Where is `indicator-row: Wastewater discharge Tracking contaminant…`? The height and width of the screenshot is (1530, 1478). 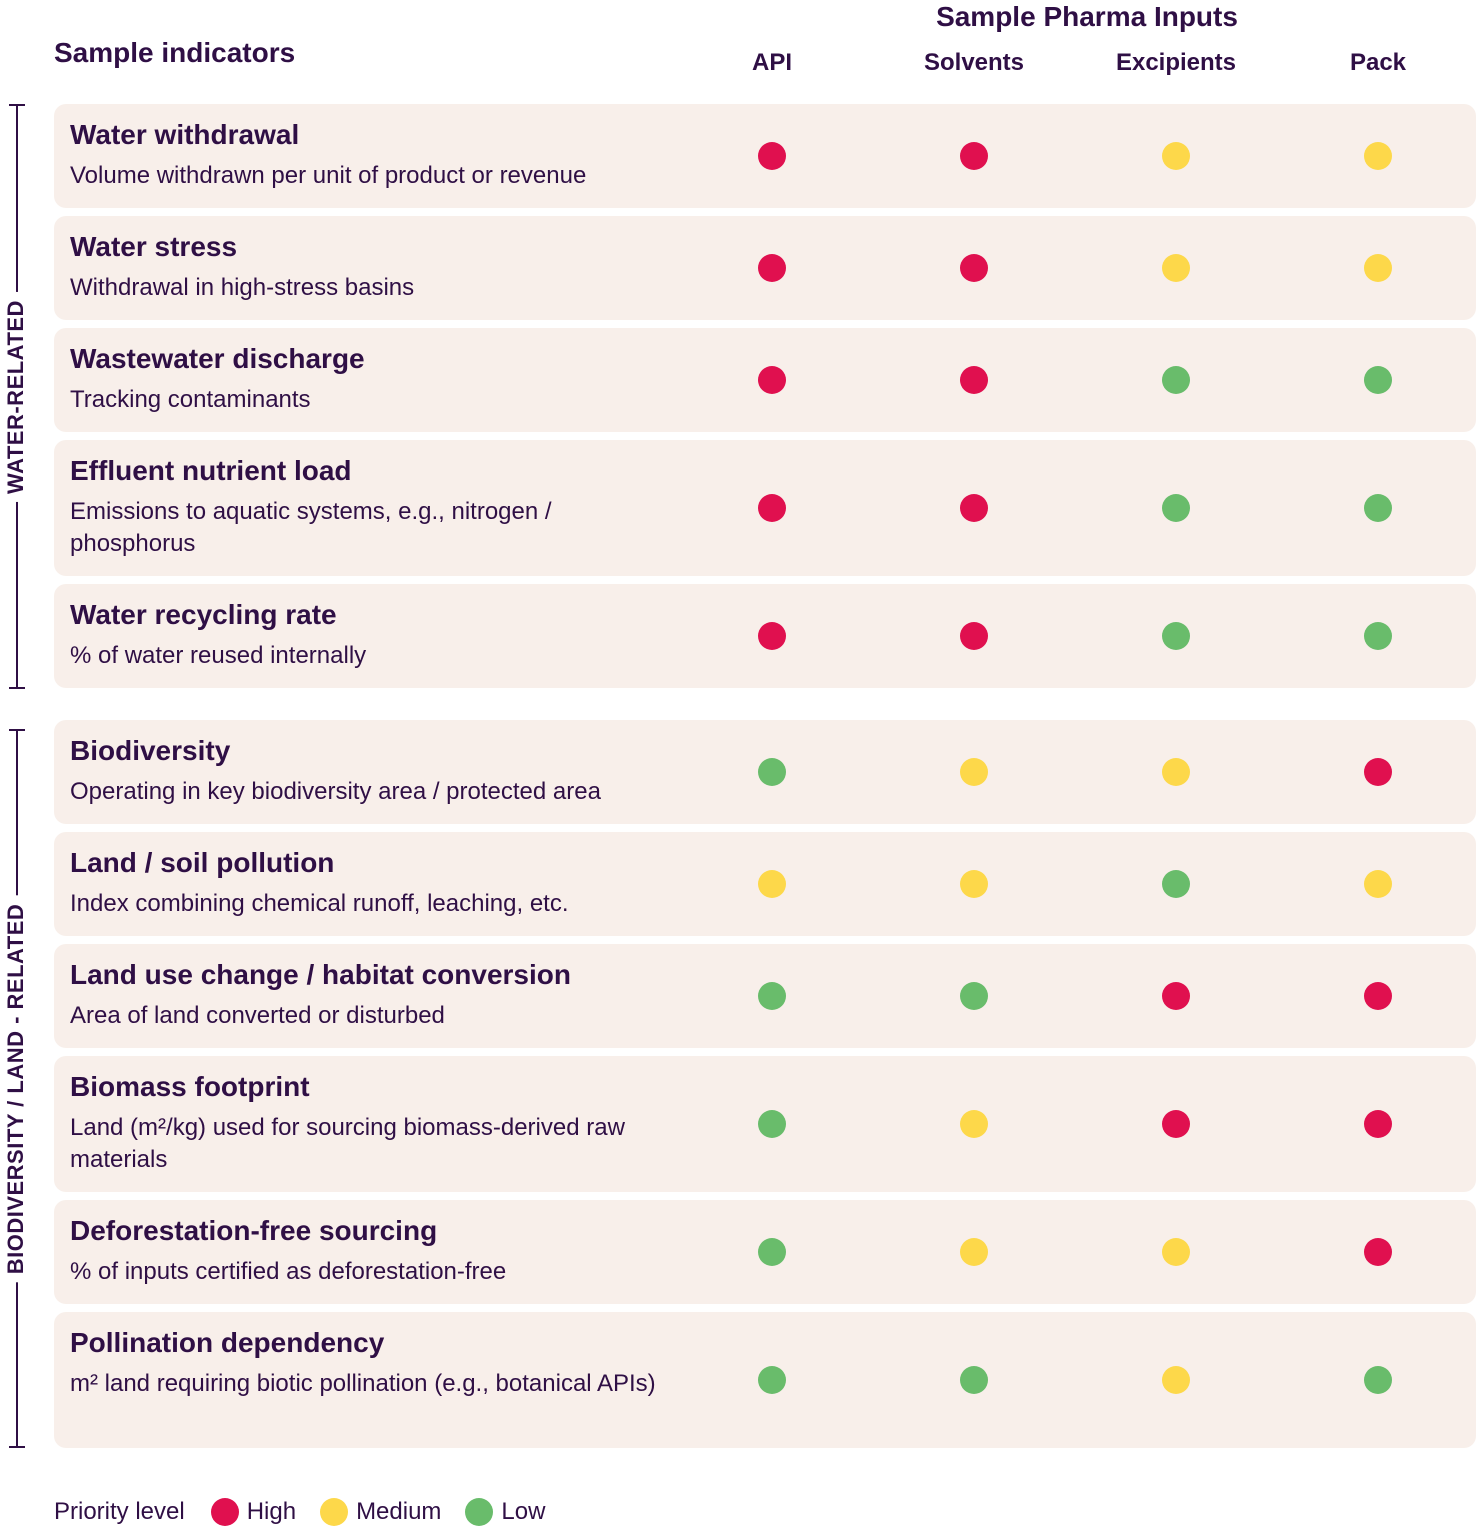 indicator-row: Wastewater discharge Tracking contaminant… is located at coordinates (765, 380).